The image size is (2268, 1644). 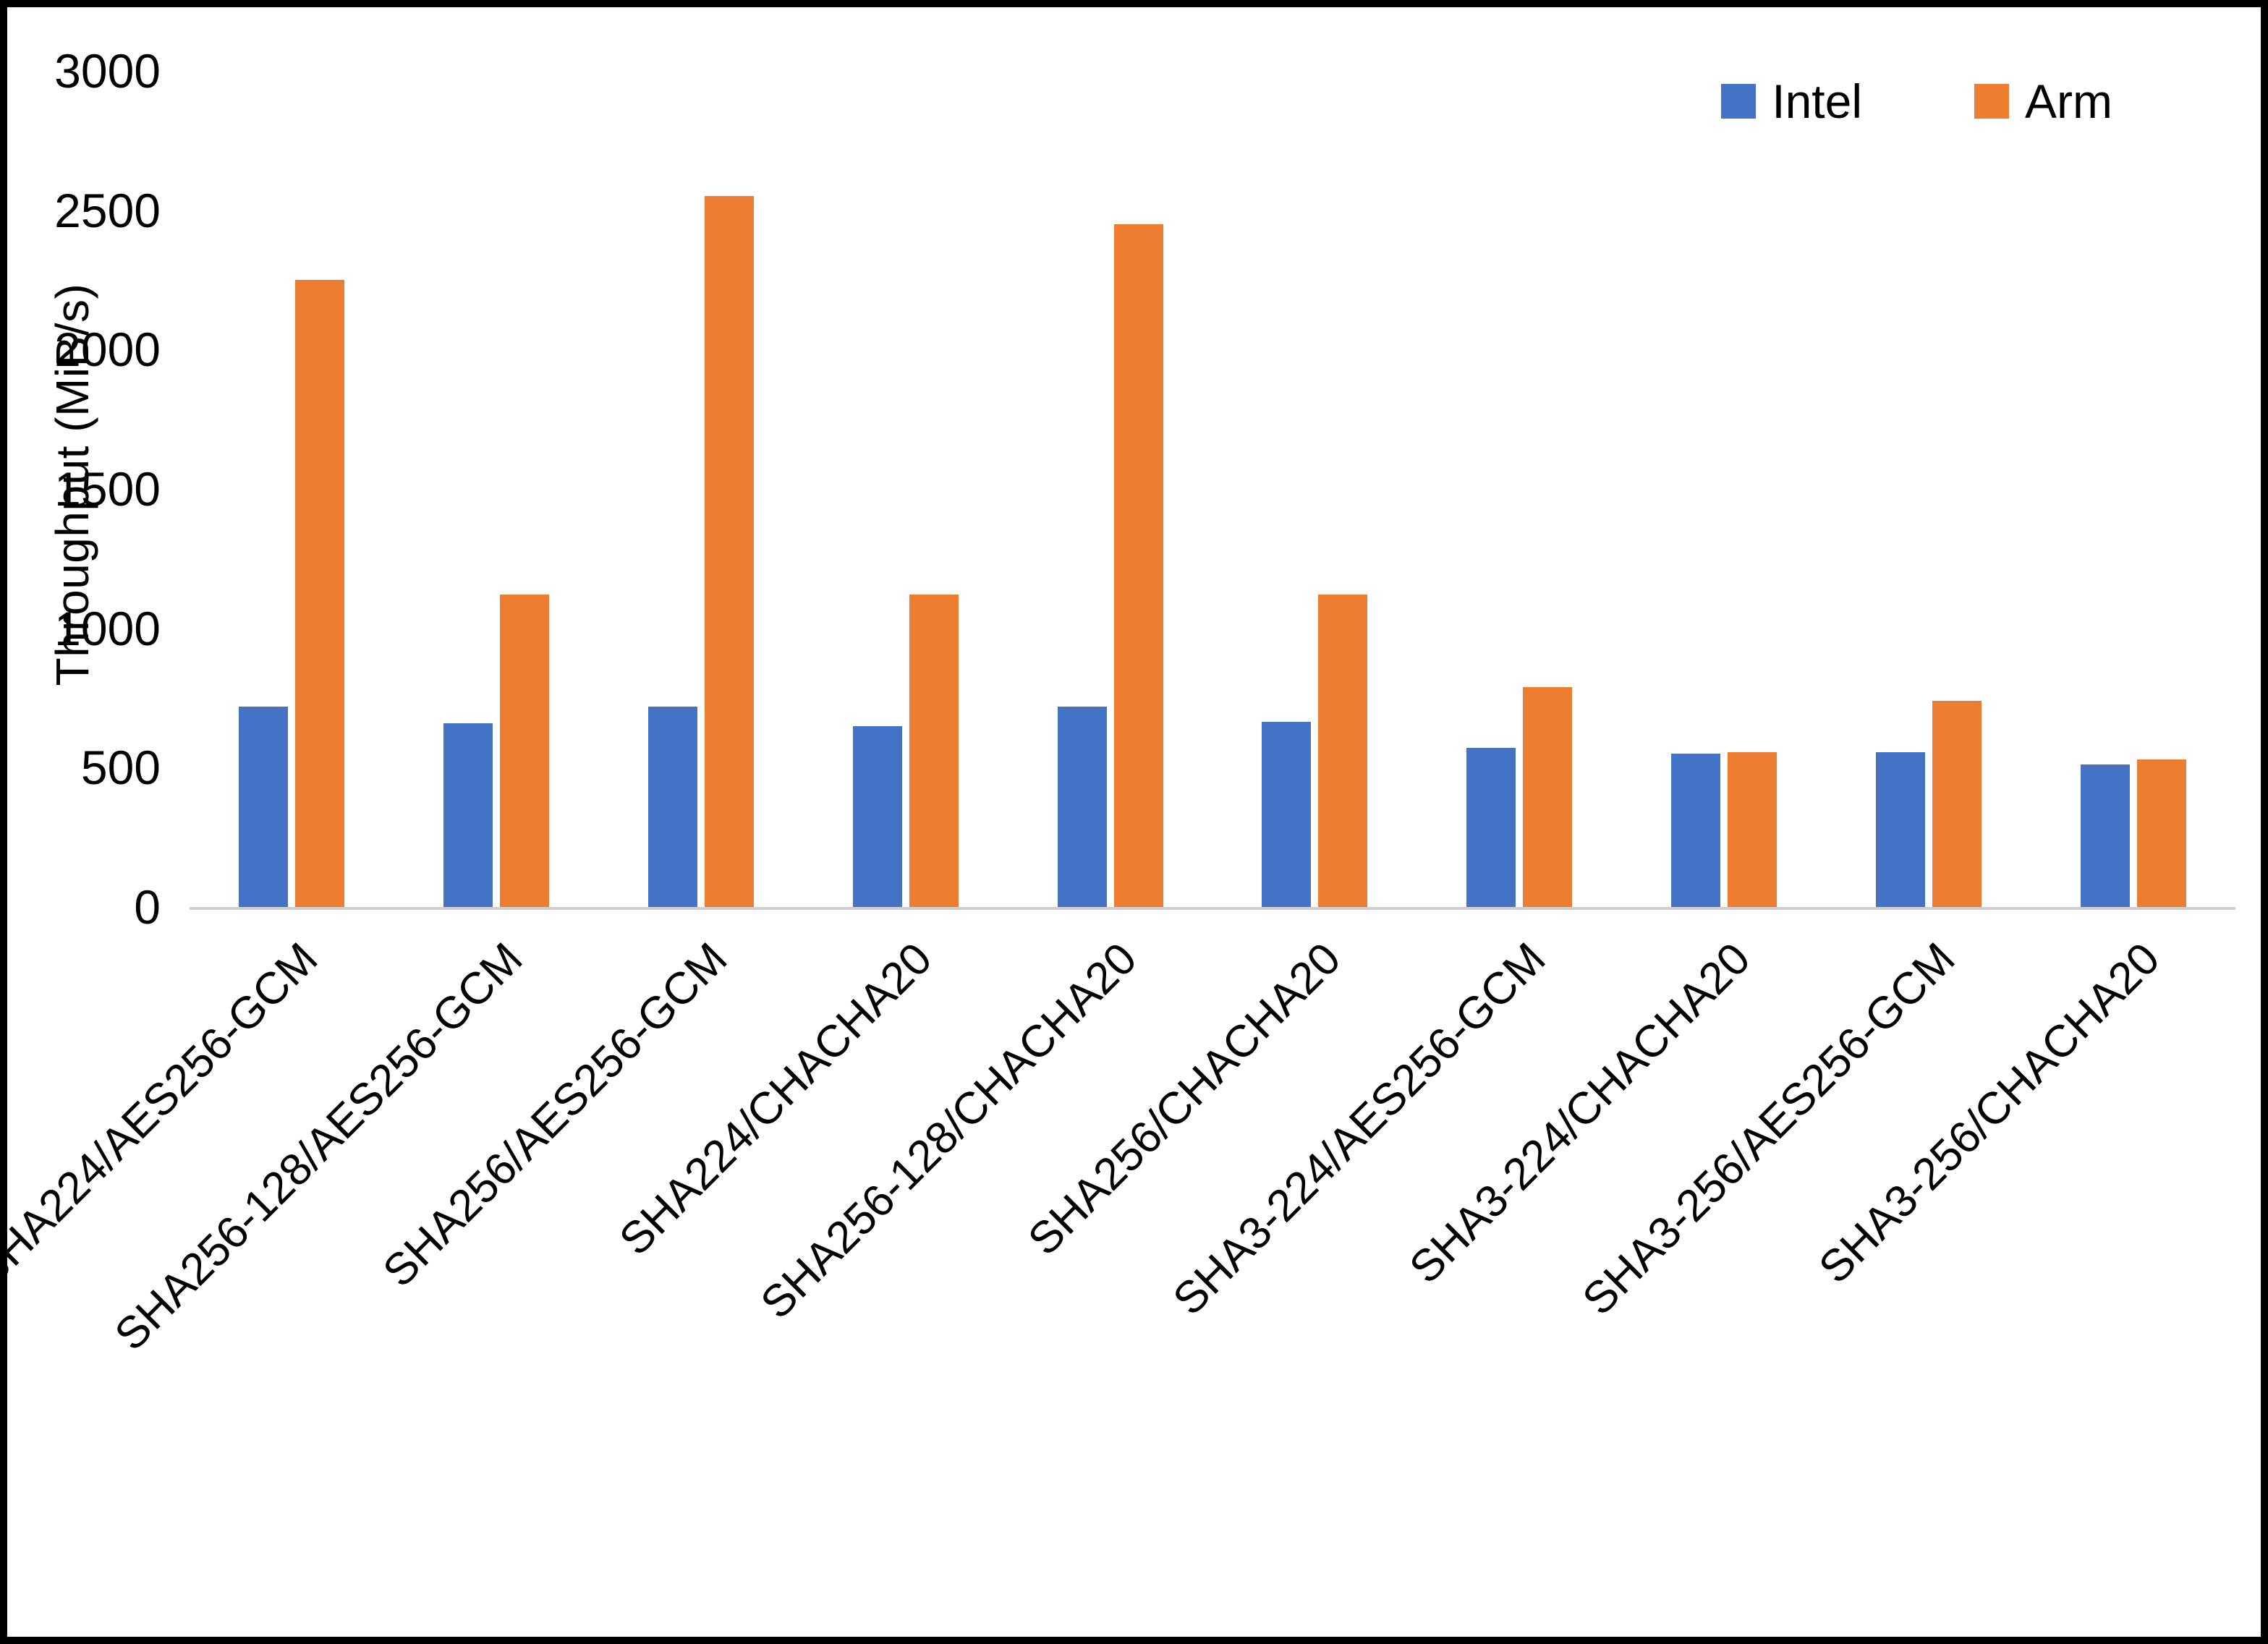 I want to click on y-tick-label: 2500, so click(x=108, y=210).